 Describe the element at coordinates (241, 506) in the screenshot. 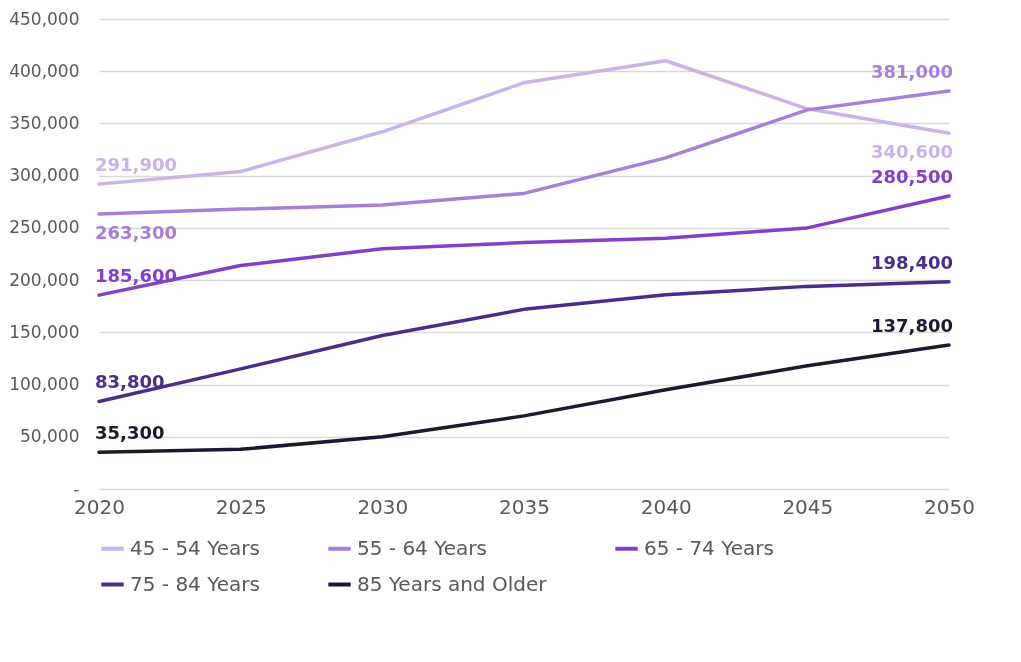

I see `x-tick-label: 2025` at that location.